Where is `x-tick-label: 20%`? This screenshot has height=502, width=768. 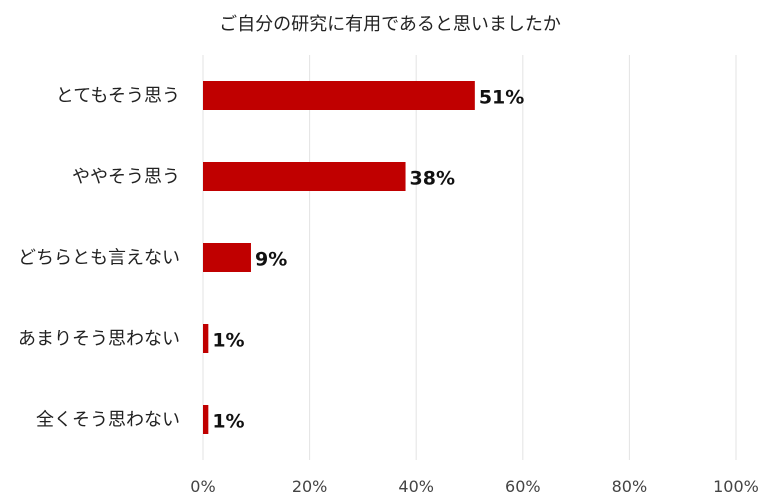 x-tick-label: 20% is located at coordinates (310, 486).